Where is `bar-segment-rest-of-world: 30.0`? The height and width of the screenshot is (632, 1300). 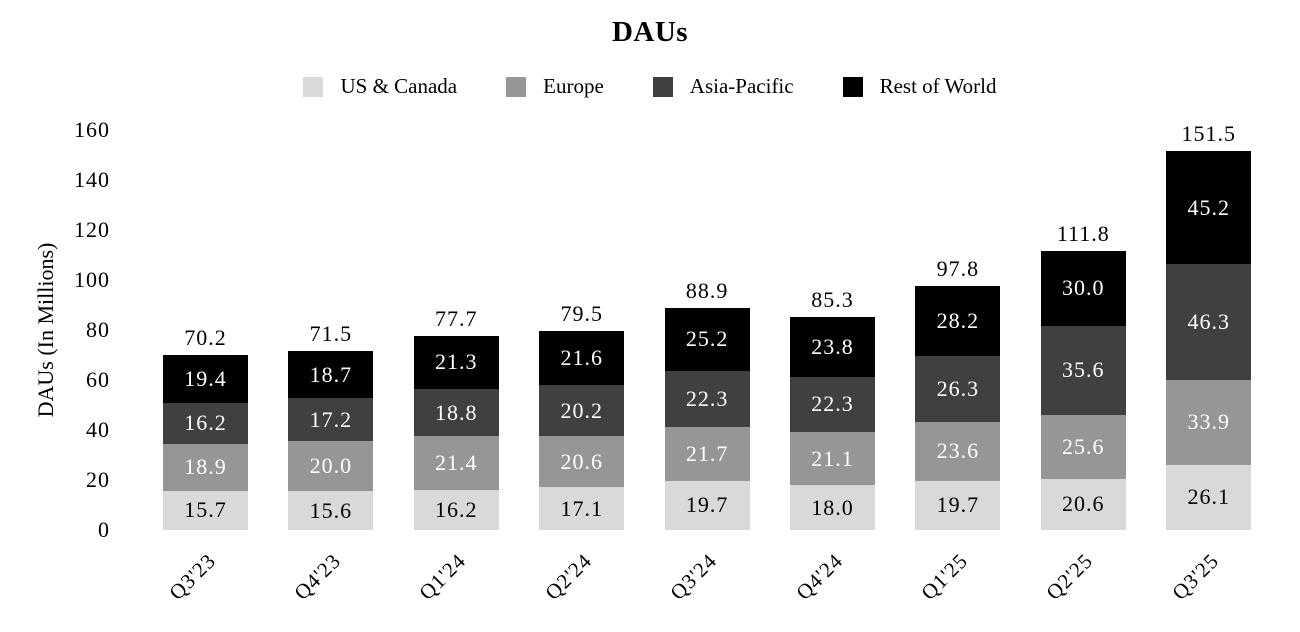
bar-segment-rest-of-world: 30.0 is located at coordinates (1083, 288).